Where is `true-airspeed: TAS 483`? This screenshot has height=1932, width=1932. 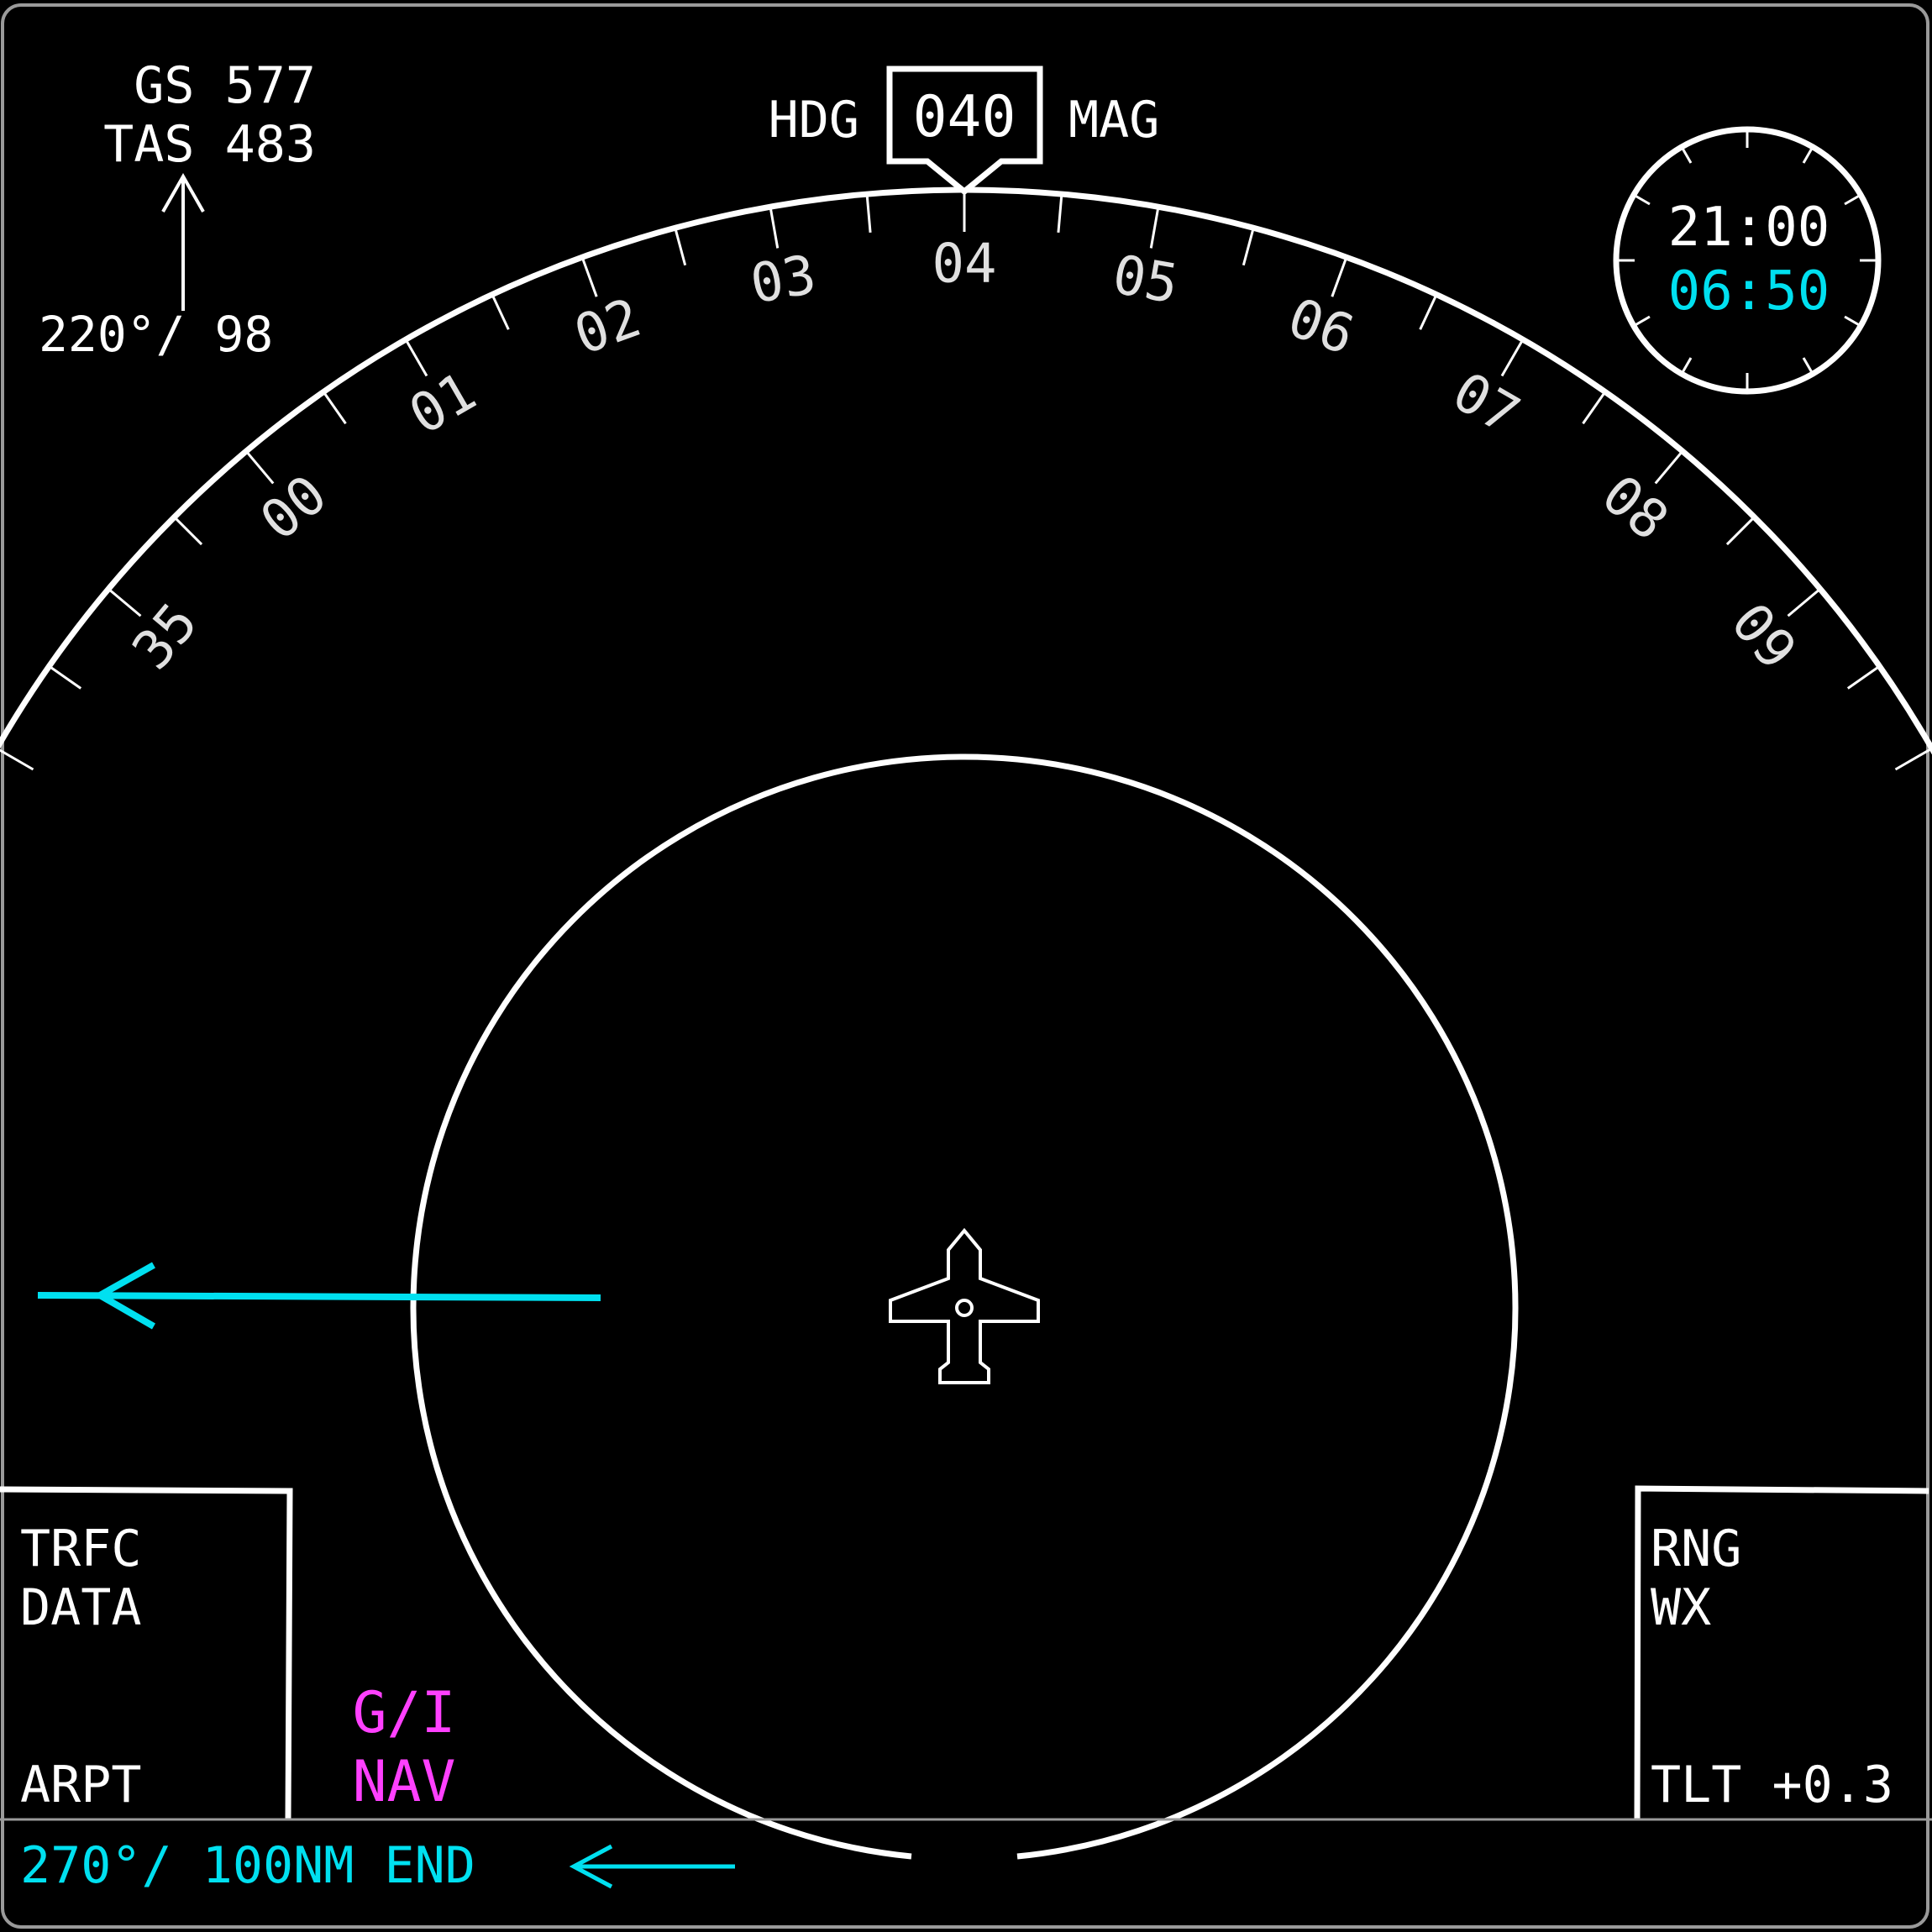
true-airspeed: TAS 483 is located at coordinates (209, 144).